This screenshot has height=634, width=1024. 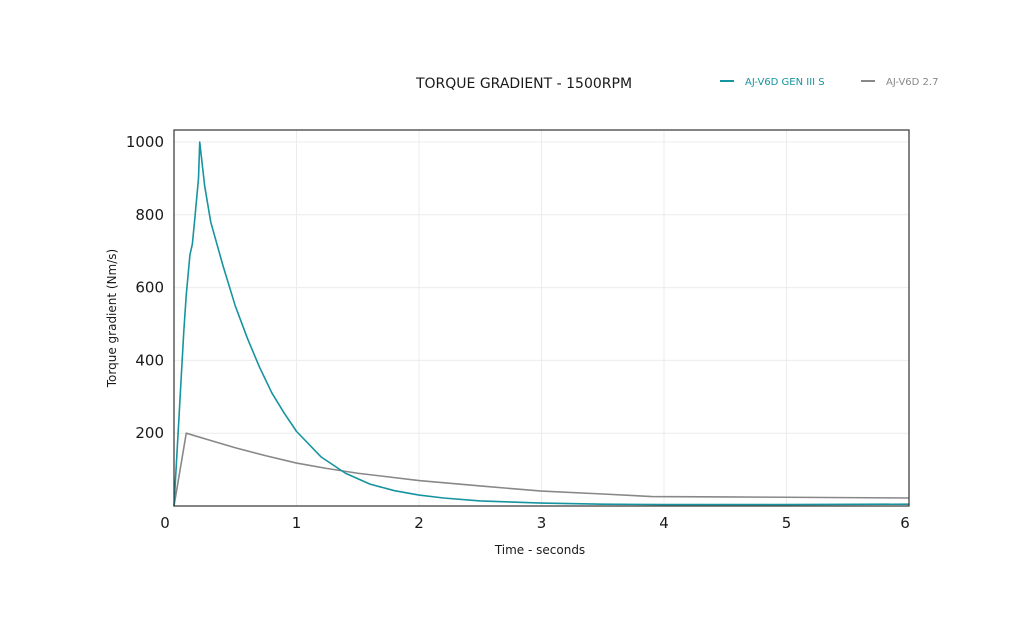 What do you see at coordinates (905, 523) in the screenshot?
I see `x-tick-label: 6` at bounding box center [905, 523].